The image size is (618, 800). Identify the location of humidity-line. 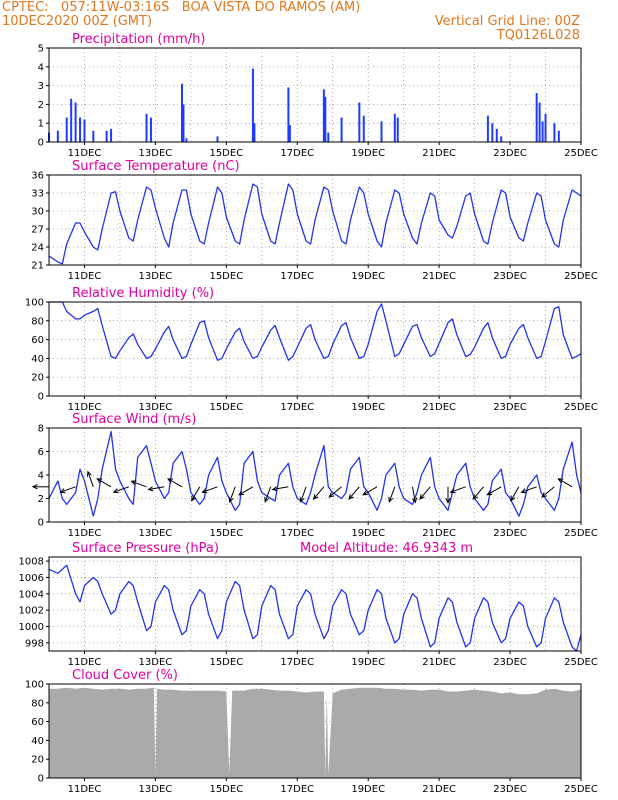
(315, 331).